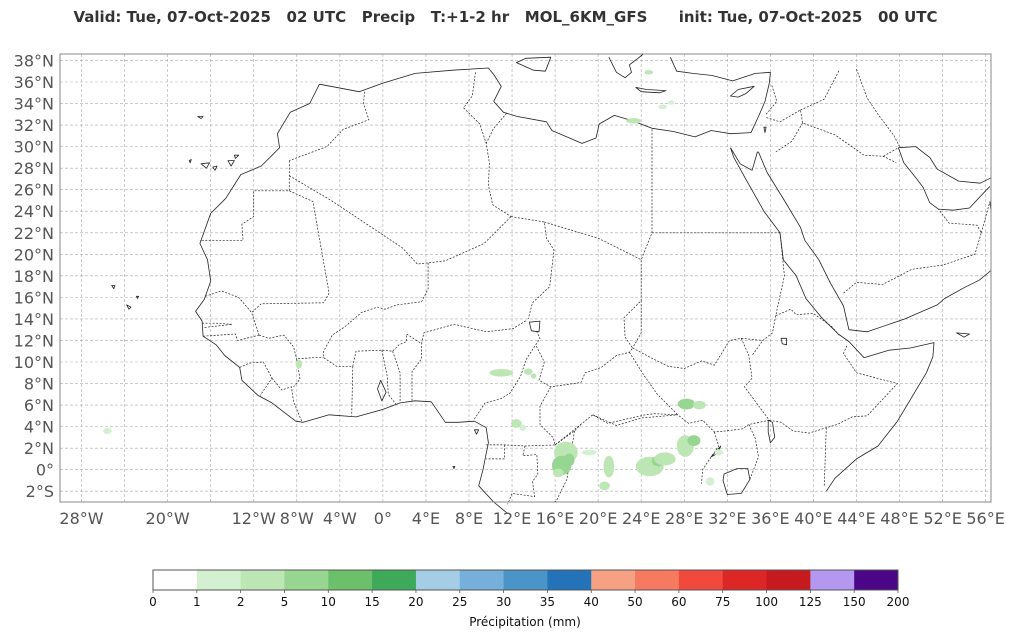 This screenshot has width=1011, height=641. I want to click on latitude-label: 4°N, so click(39, 427).